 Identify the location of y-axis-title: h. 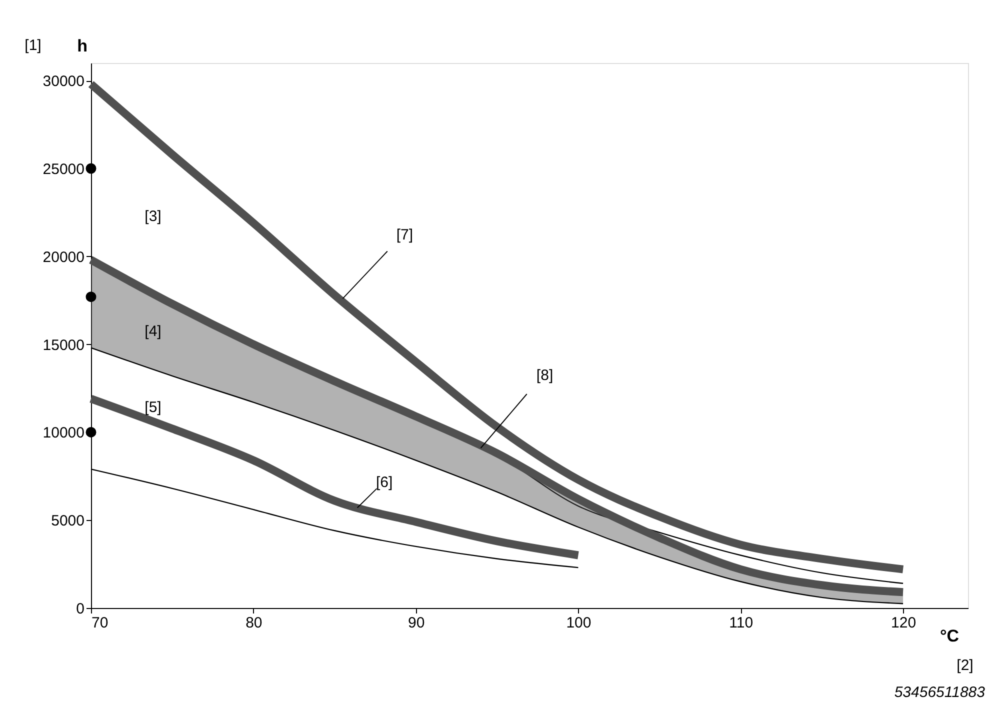
(82, 46).